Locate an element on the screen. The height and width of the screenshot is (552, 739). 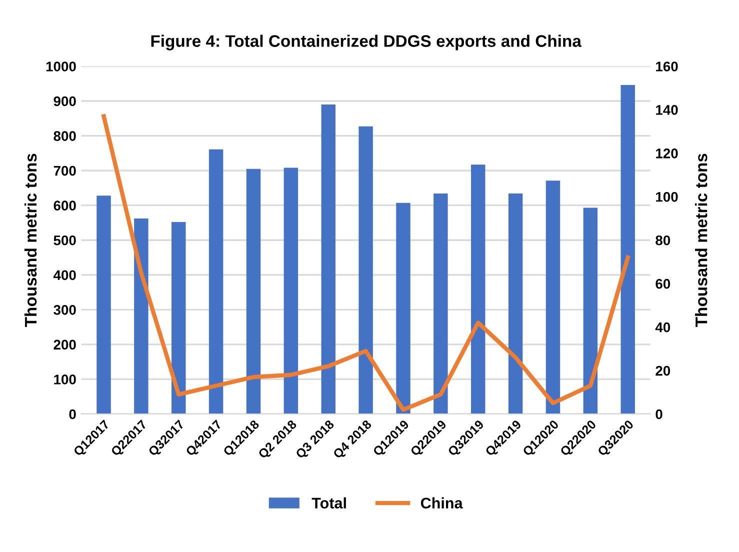
y2-tick-label: 0 is located at coordinates (659, 414).